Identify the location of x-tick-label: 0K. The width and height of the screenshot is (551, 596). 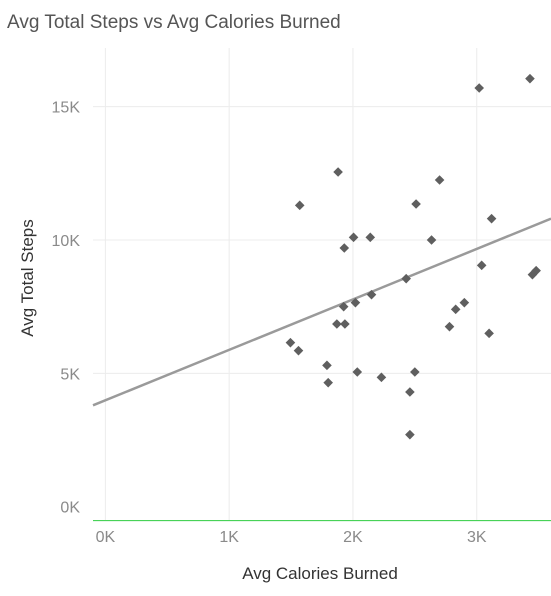
(106, 537).